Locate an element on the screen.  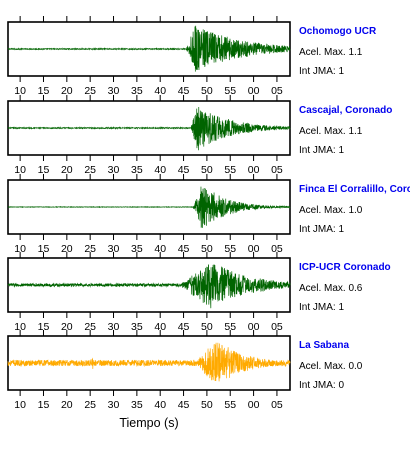
max-acceleration: Acel. Max. 0.6 is located at coordinates (331, 288).